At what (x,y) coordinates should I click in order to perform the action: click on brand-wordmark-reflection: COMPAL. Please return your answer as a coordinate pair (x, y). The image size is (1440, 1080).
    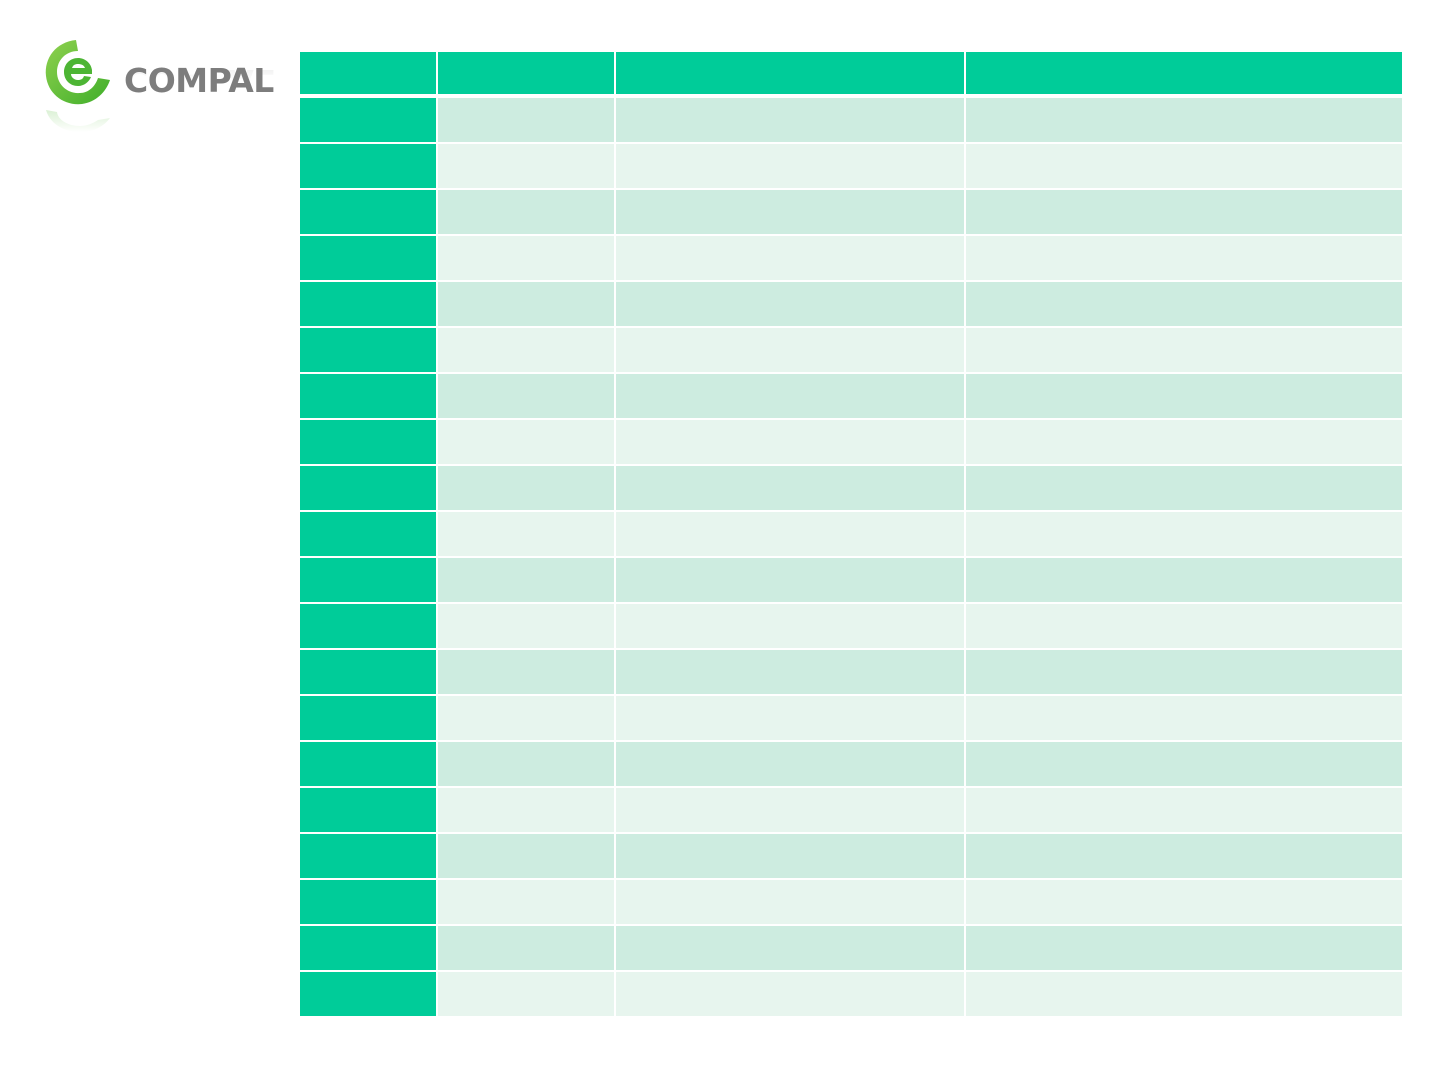
    Looking at the image, I should click on (199, 81).